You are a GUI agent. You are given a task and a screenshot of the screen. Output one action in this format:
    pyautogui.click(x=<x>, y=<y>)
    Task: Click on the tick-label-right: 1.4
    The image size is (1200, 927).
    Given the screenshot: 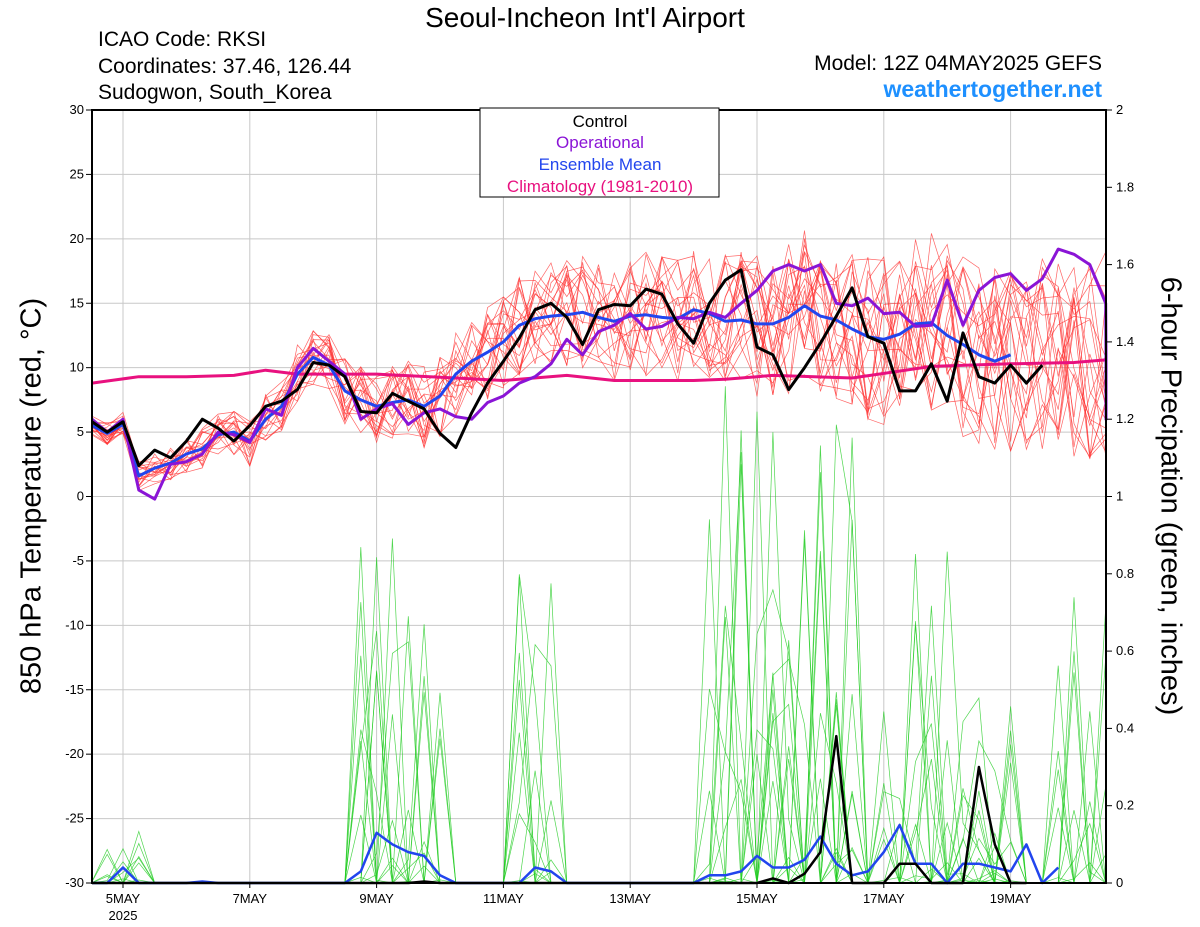 What is the action you would take?
    pyautogui.click(x=1125, y=341)
    